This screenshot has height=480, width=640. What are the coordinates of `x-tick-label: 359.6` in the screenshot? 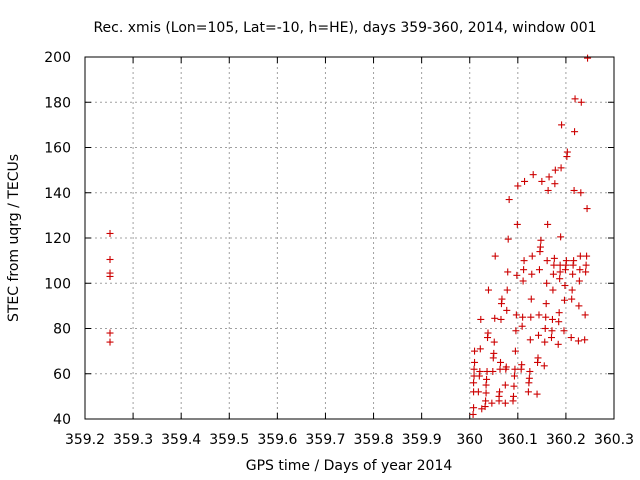 It's located at (277, 440).